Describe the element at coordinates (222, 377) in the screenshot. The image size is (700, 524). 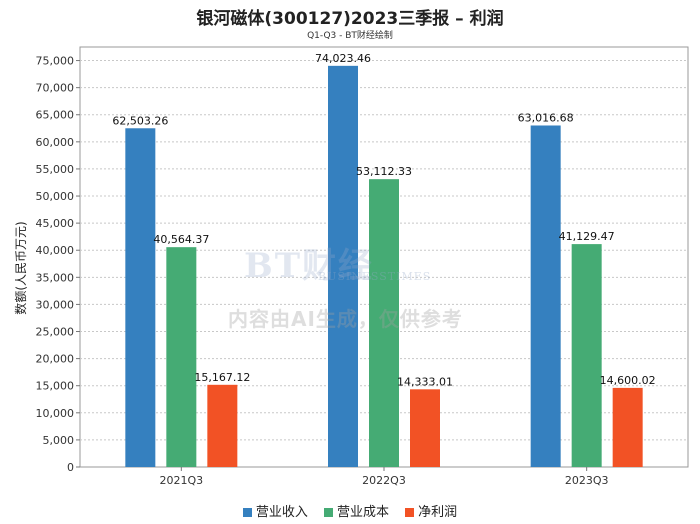
I see `data-label: 15,167.12` at that location.